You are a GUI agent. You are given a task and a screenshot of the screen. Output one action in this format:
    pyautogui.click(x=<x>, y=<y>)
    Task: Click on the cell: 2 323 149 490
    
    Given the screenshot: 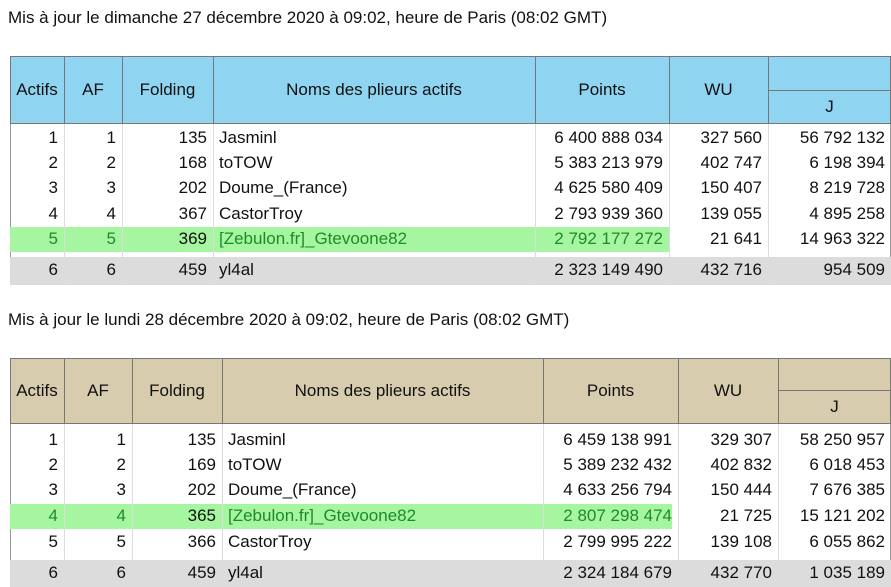 What is the action you would take?
    pyautogui.click(x=608, y=269)
    